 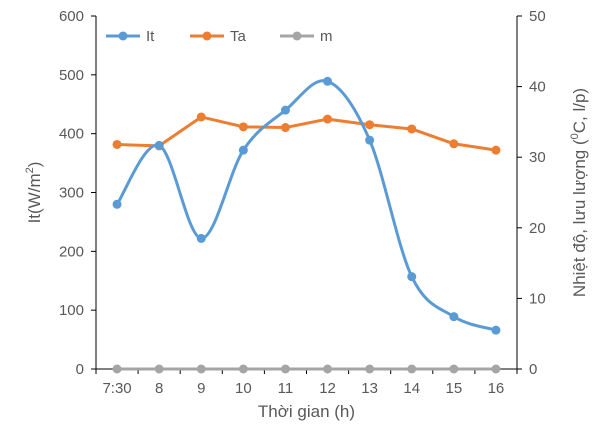 What do you see at coordinates (537, 157) in the screenshot?
I see `right-y-tick-label: 30` at bounding box center [537, 157].